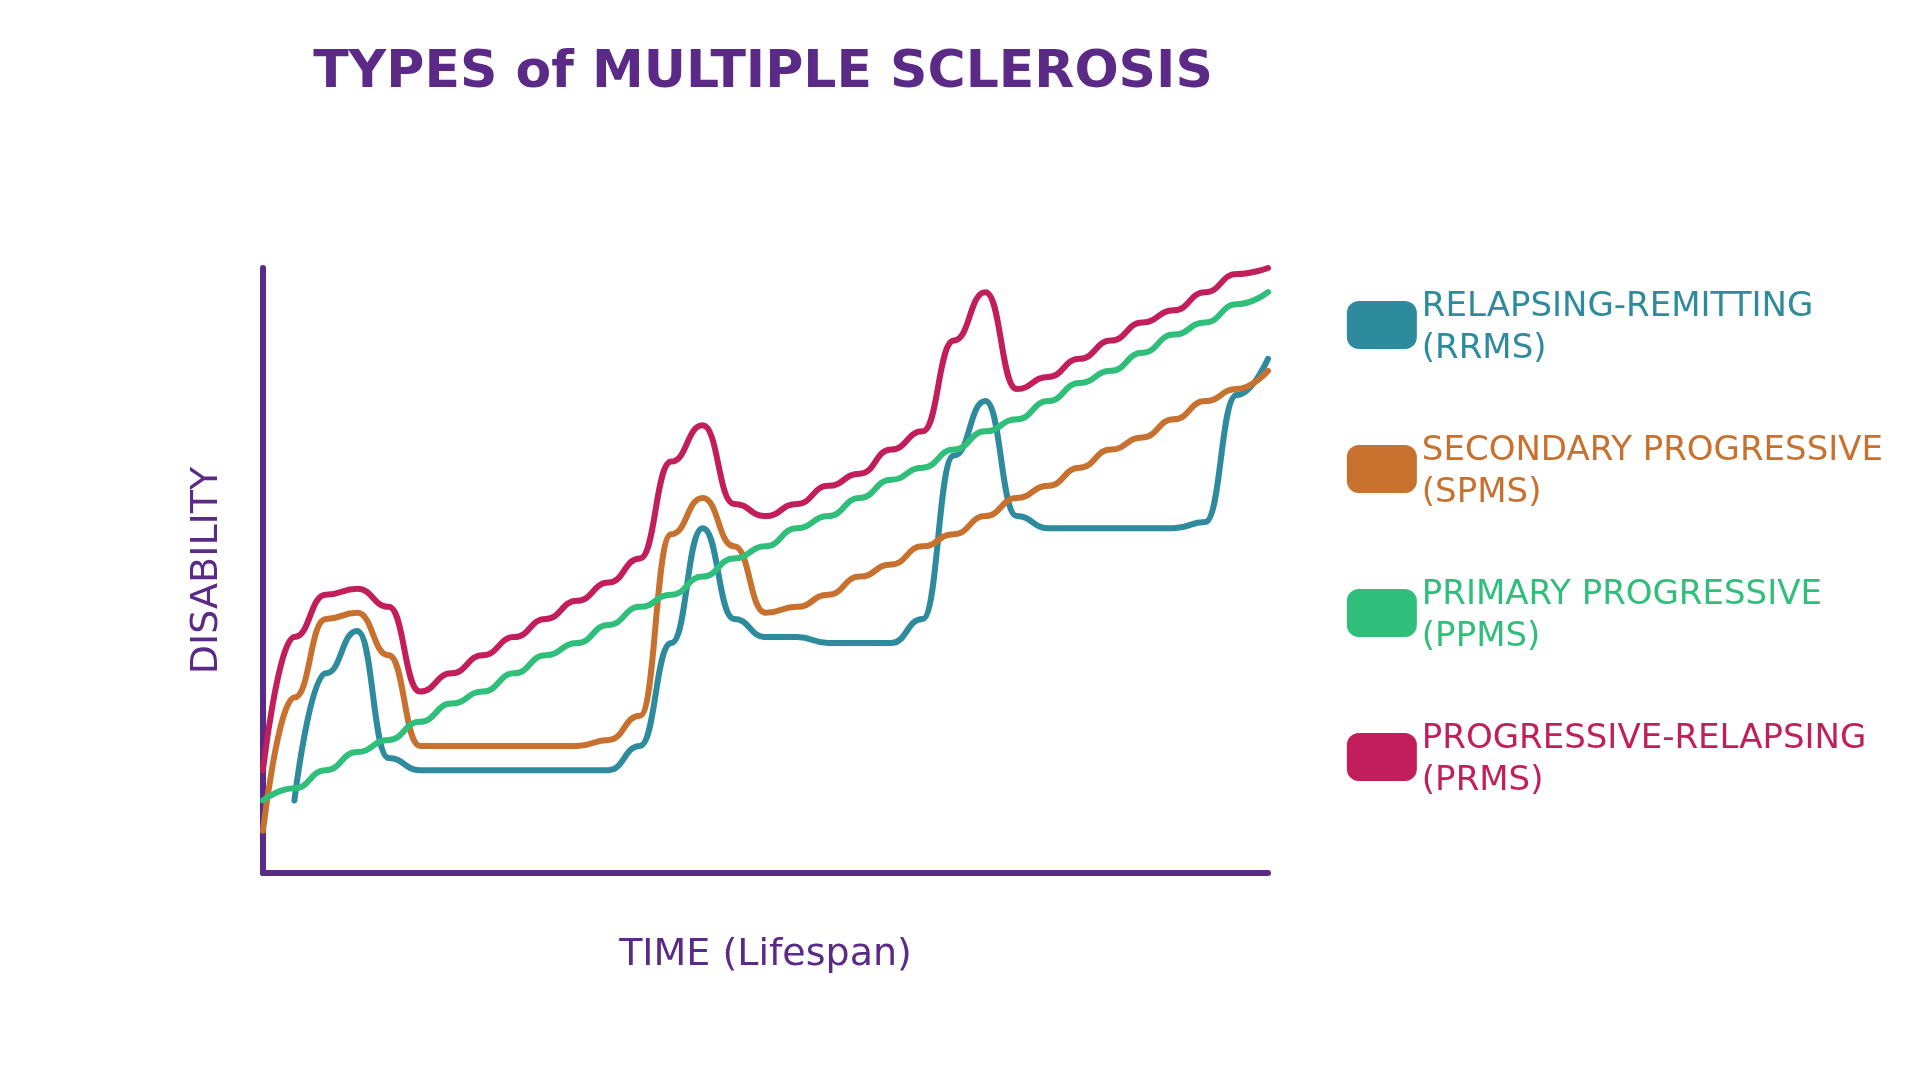  Describe the element at coordinates (1617, 325) in the screenshot. I see `legend-label: RELAPSING-REMITTING (RRMS)` at that location.